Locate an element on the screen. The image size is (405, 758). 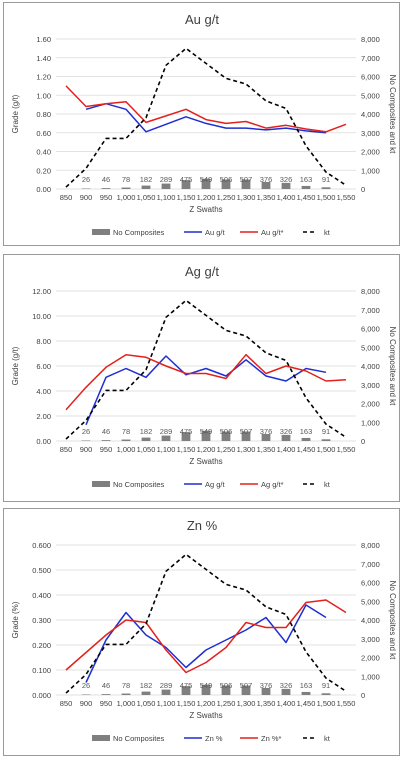
y2-tick-label: 8,000 is located at coordinates (370, 545).